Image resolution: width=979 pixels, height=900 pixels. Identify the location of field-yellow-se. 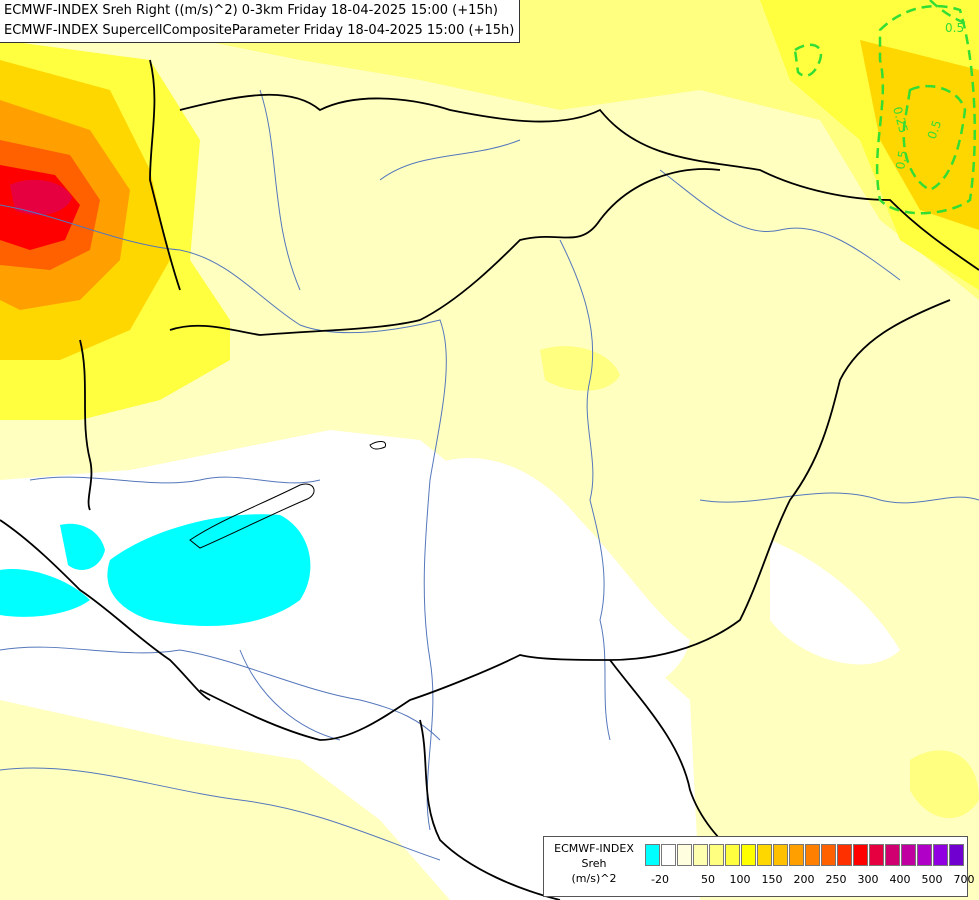
(944, 784).